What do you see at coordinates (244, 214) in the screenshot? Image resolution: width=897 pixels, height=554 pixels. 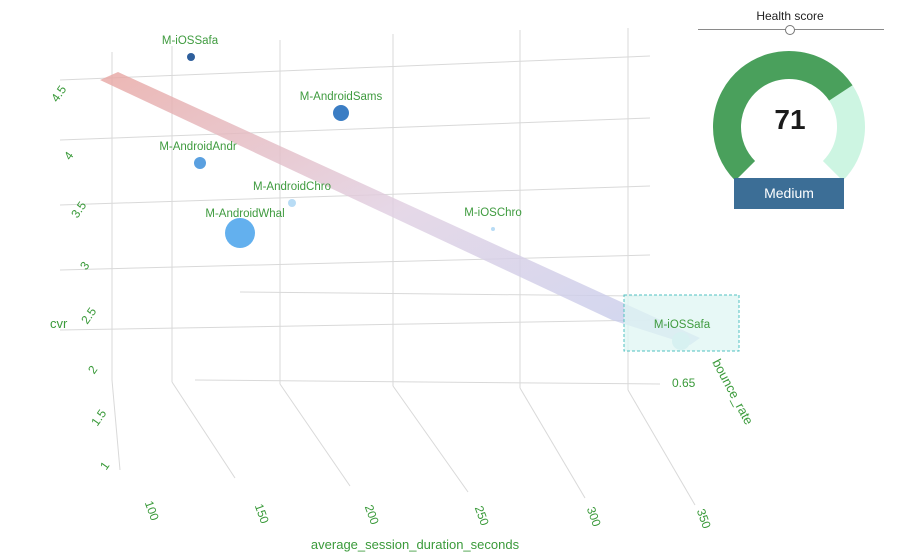 I see `data-point-label: M-AndroidWhal` at bounding box center [244, 214].